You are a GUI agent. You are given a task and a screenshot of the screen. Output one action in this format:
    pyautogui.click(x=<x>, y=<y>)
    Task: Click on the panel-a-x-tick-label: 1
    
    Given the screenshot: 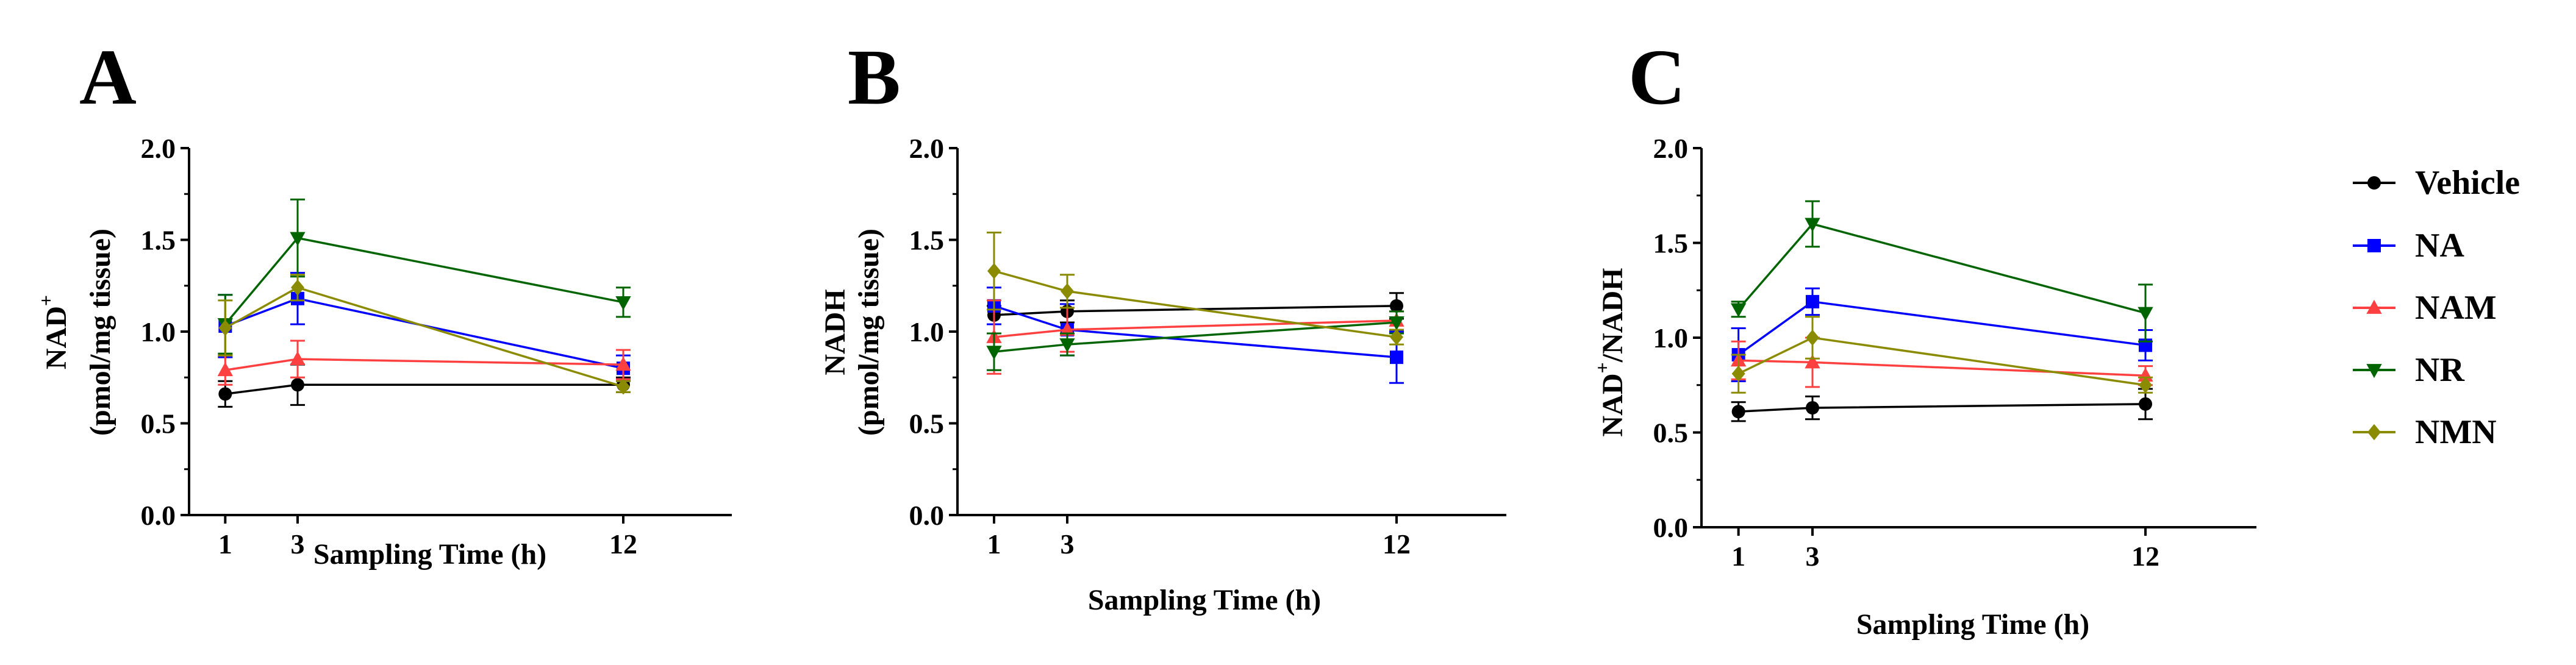 What is the action you would take?
    pyautogui.click(x=225, y=544)
    